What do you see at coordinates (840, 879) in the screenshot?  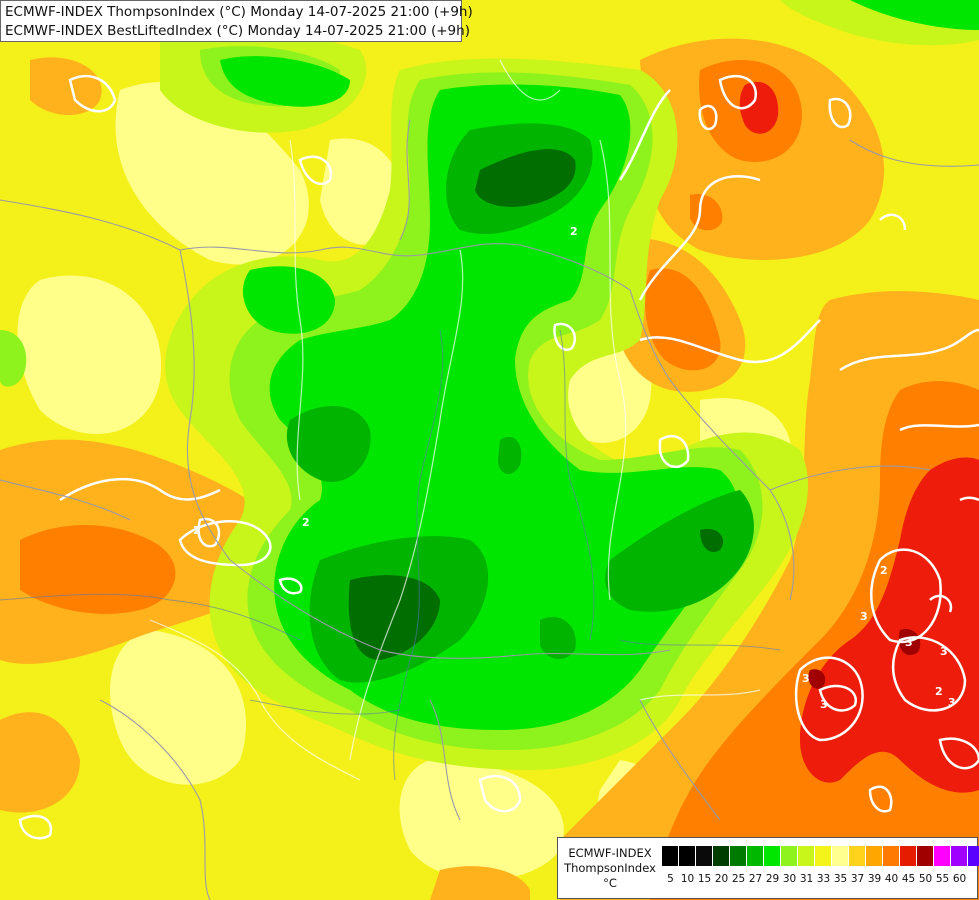 I see `legend-tick-label: 35` at bounding box center [840, 879].